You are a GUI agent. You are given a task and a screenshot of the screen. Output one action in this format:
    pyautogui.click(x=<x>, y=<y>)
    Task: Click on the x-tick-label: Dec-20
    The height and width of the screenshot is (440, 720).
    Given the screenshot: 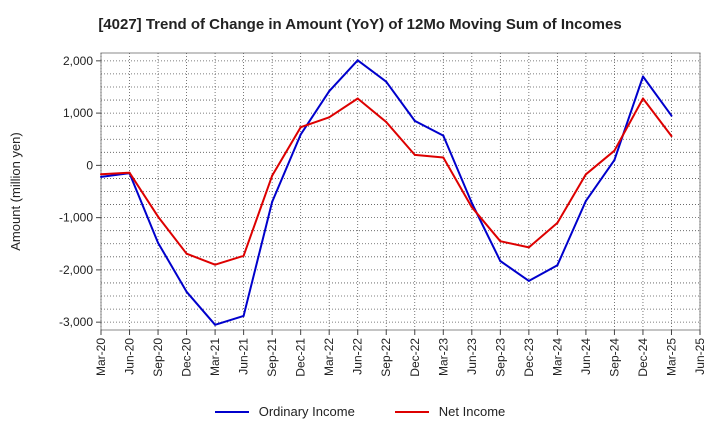 What is the action you would take?
    pyautogui.click(x=187, y=357)
    